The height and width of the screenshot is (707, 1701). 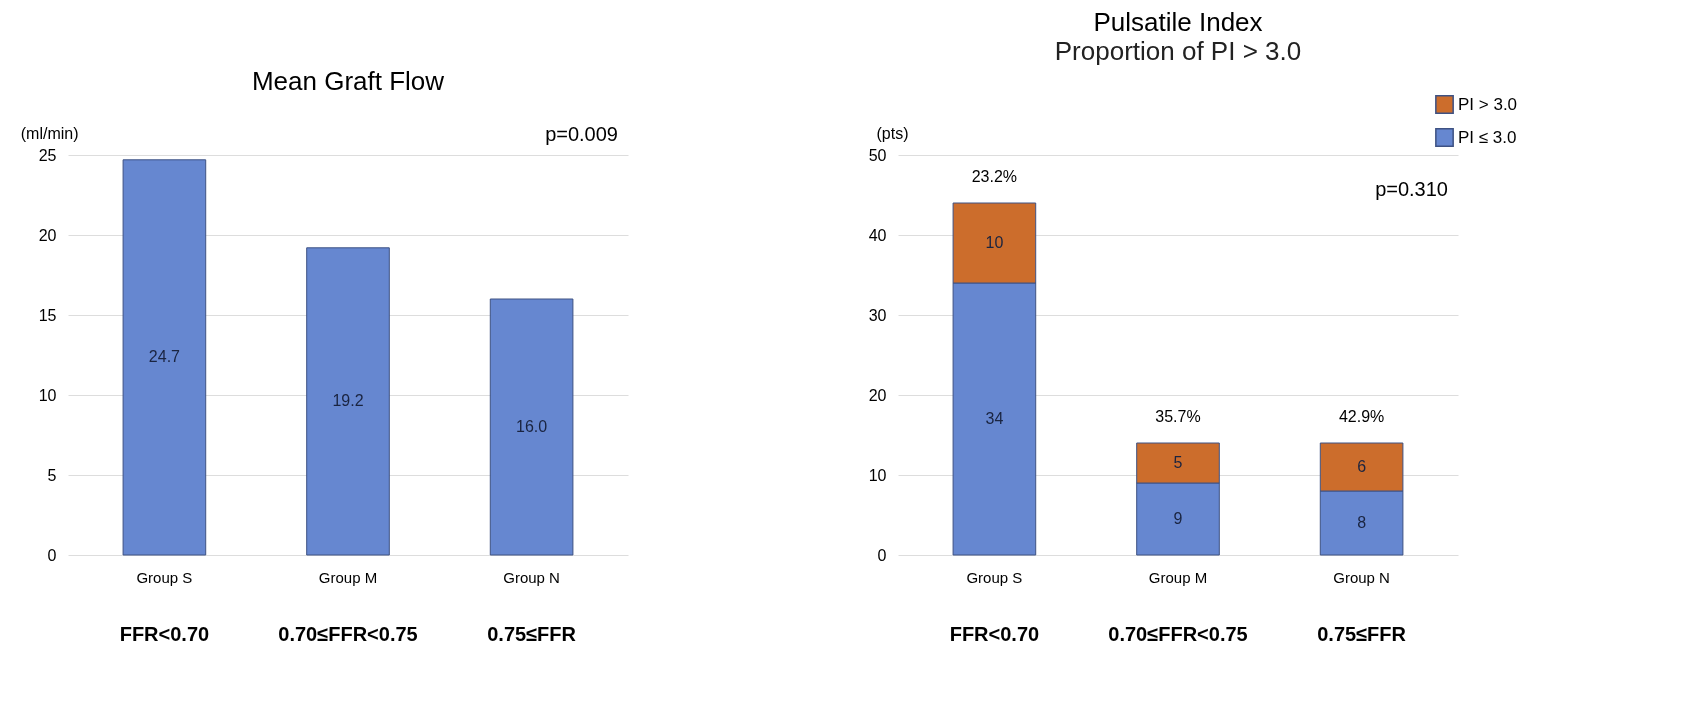 I want to click on data-label: 19.2, so click(x=348, y=401).